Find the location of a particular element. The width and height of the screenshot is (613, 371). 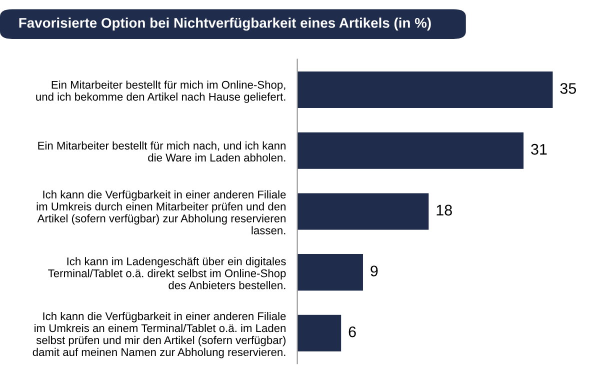

chart-title: Favorisierte Option bei Nichtverfügbarkeit eines Artikels (in %) is located at coordinates (225, 24).